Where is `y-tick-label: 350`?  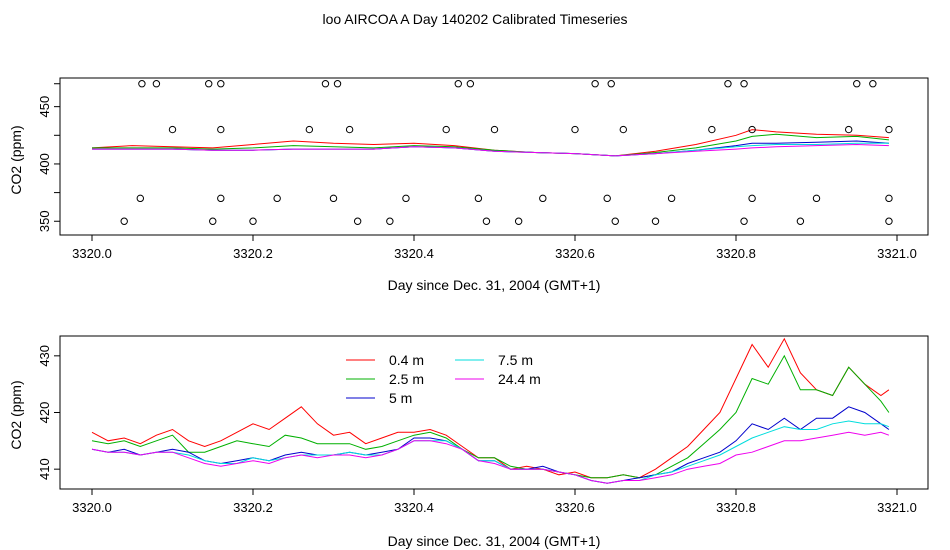
y-tick-label: 350 is located at coordinates (44, 221).